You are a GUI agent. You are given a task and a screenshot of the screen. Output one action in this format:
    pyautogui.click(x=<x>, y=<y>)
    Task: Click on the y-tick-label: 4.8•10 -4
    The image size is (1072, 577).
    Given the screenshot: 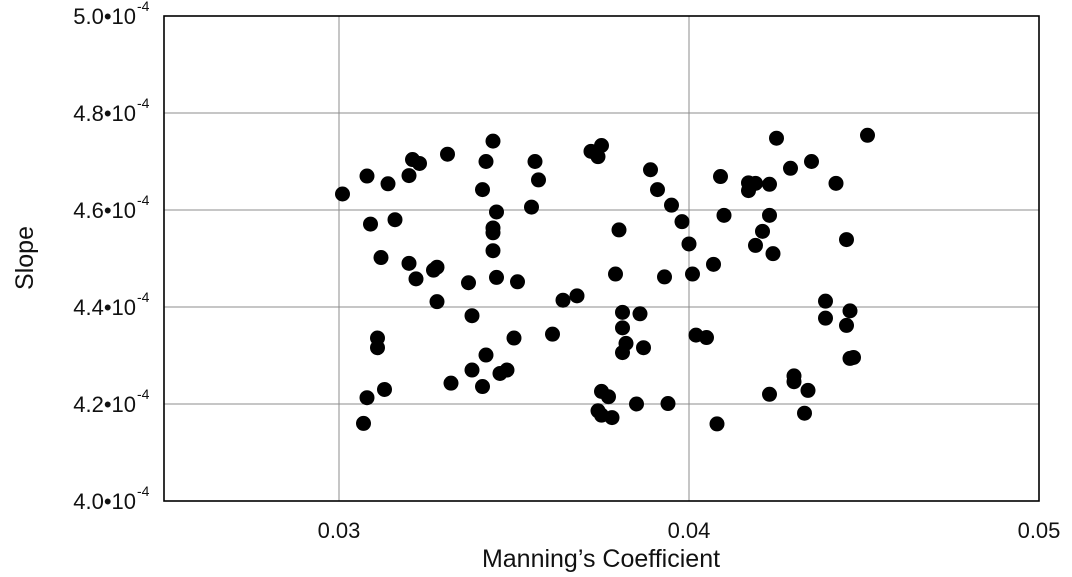 What is the action you would take?
    pyautogui.click(x=111, y=110)
    